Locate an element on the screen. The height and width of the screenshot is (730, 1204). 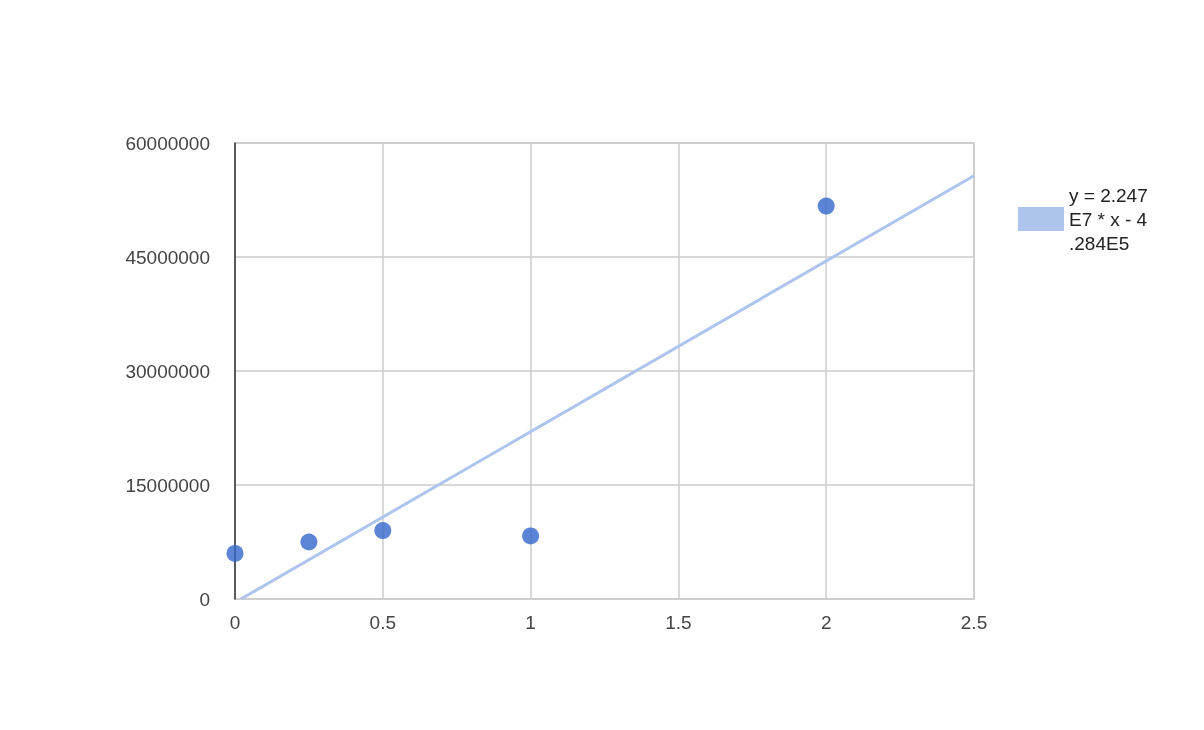
x-tick-label: 0 is located at coordinates (235, 622).